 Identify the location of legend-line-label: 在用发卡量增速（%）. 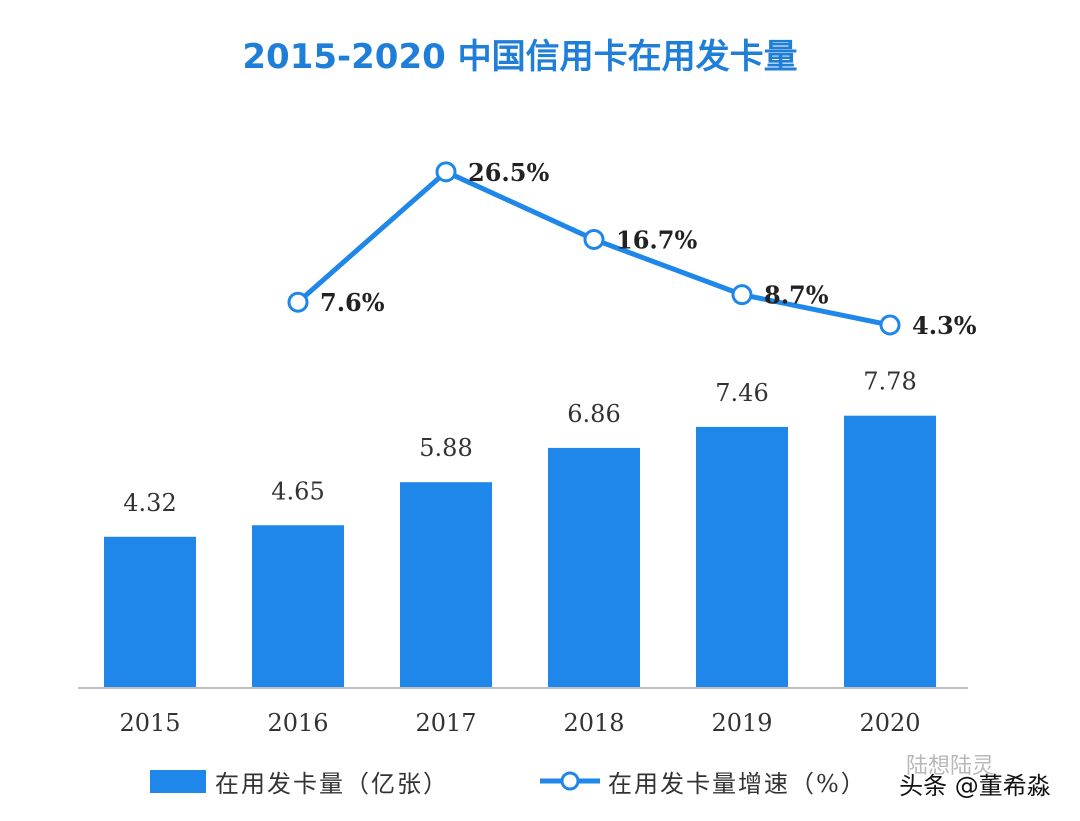
(737, 784).